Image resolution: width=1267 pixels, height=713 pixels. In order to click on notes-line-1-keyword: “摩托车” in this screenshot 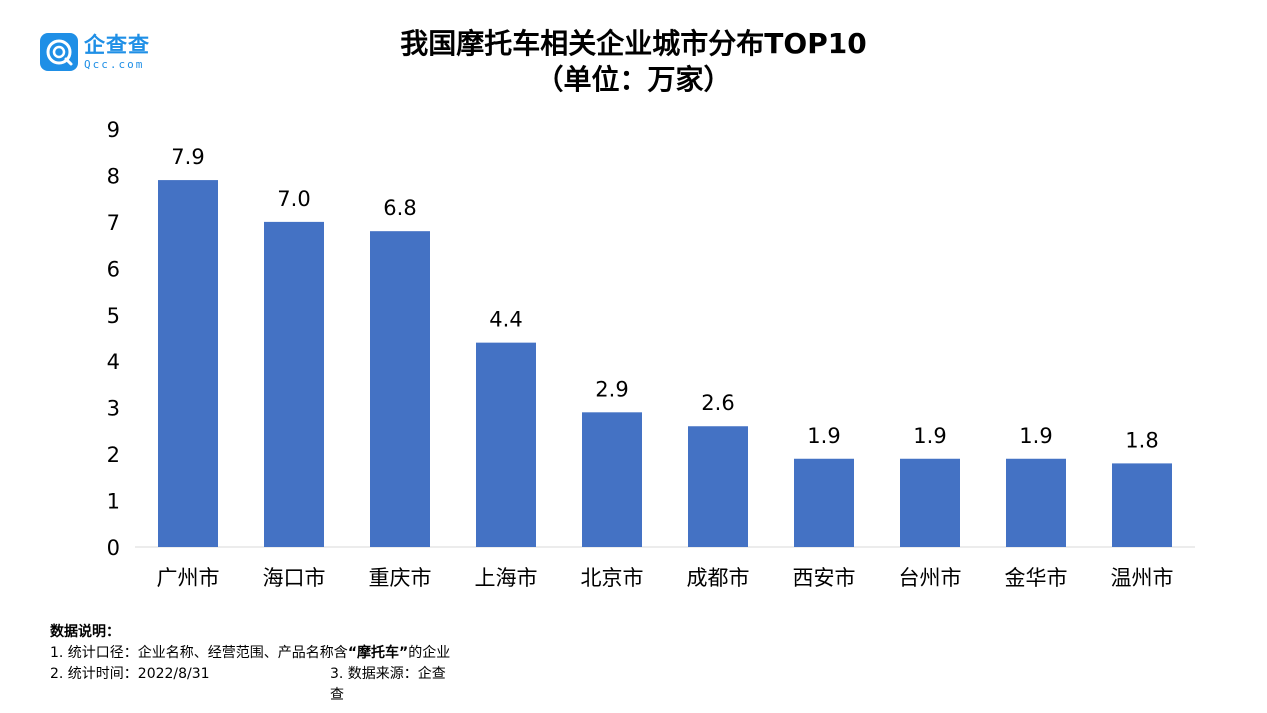, I will do `click(378, 653)`.